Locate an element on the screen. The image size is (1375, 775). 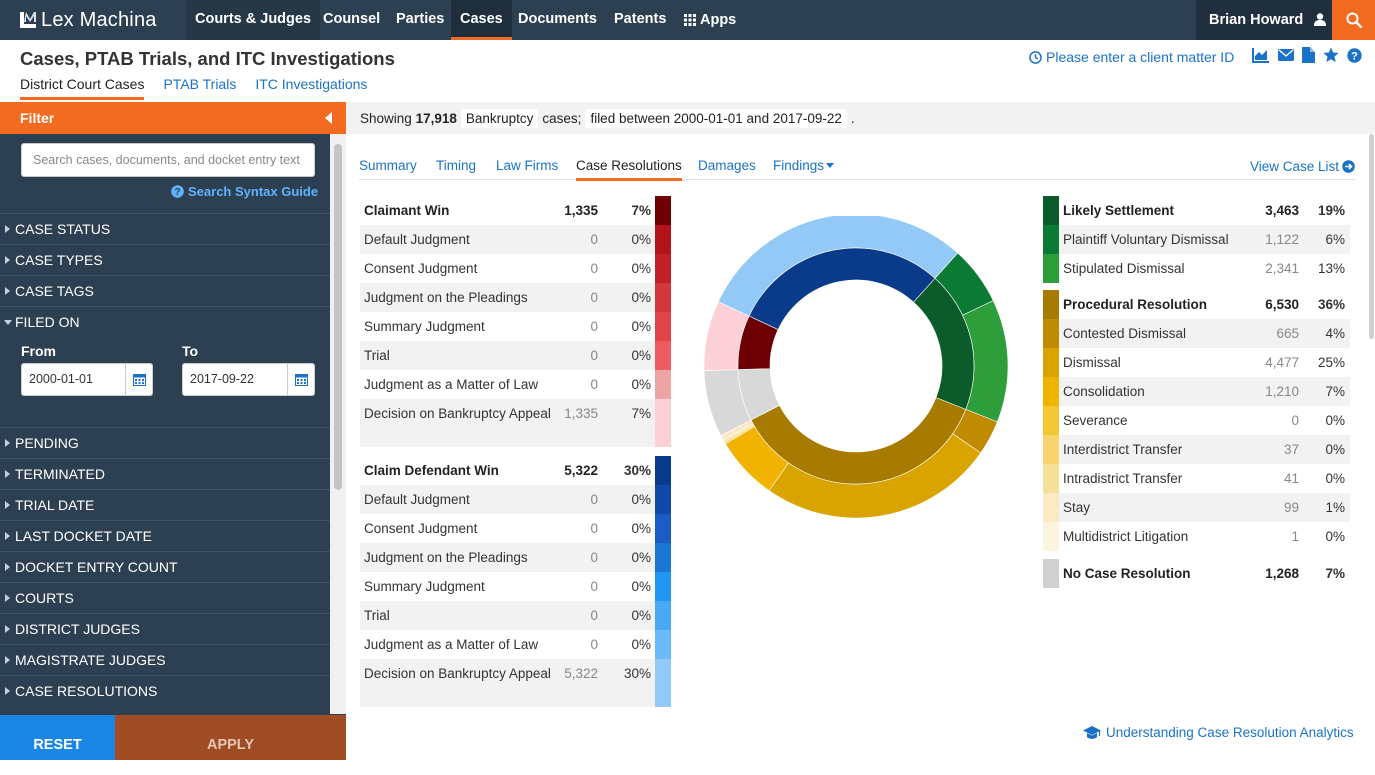
resolution-row: Interdistrict Transfer 37 0% is located at coordinates (1196, 449).